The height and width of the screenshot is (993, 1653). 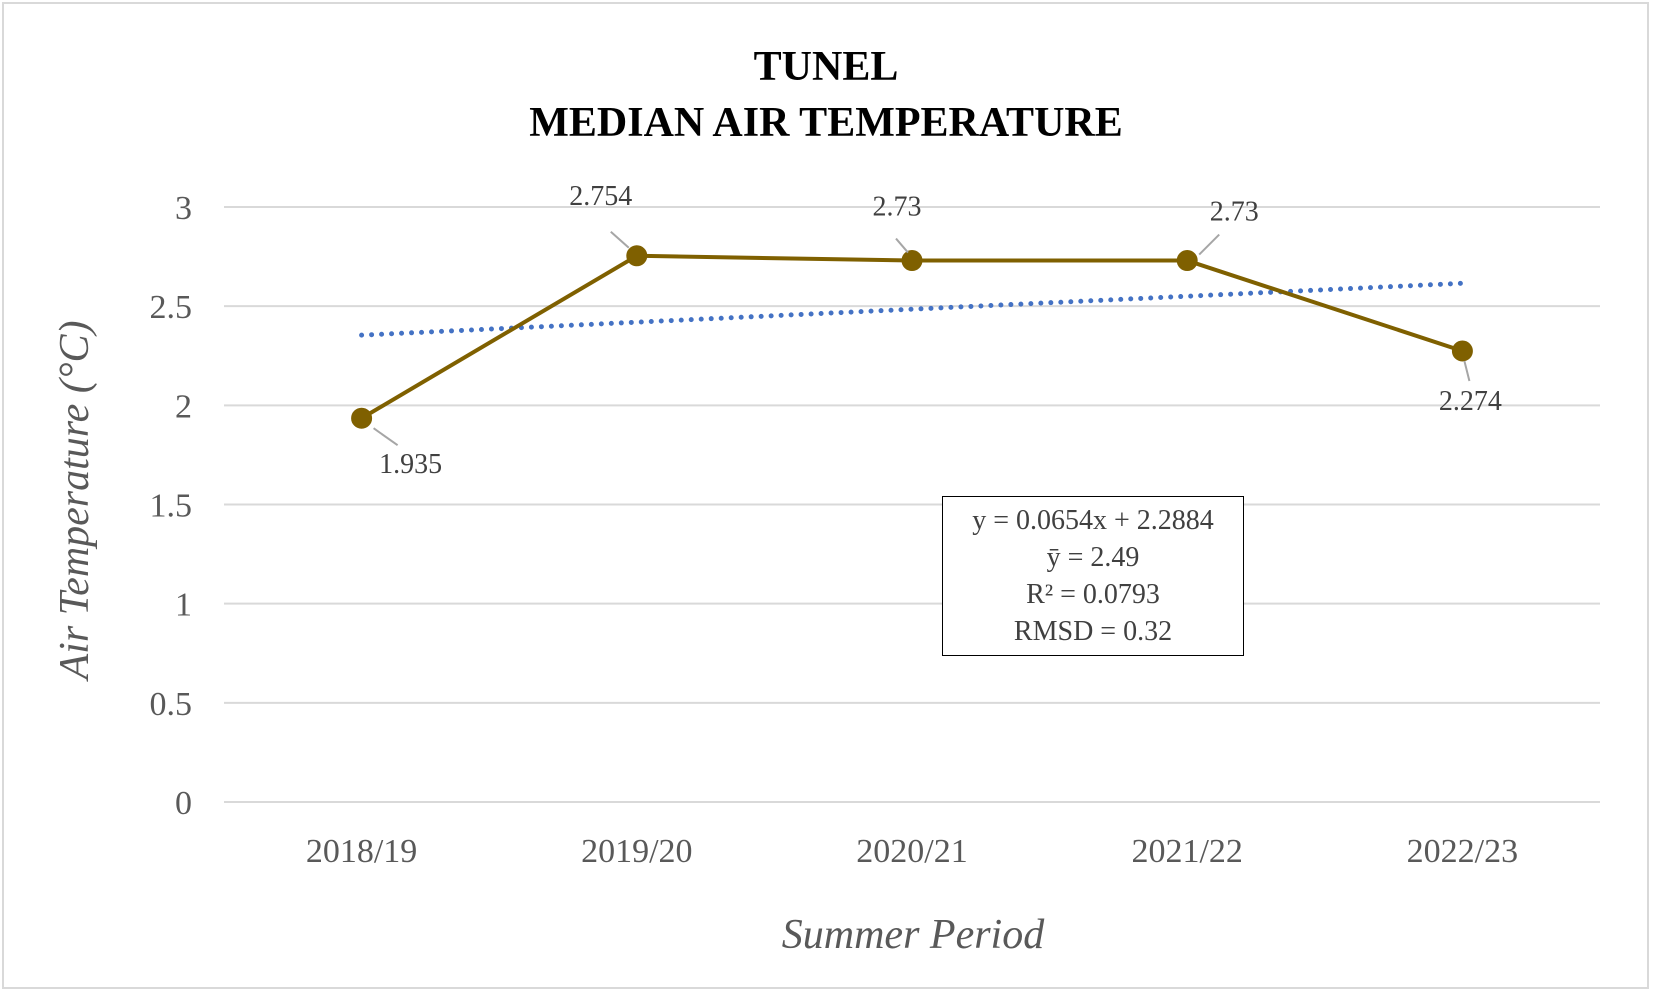 I want to click on y-axis-ticks: 0 0.5 1 1.5 2 2.5 3, so click(x=171, y=506).